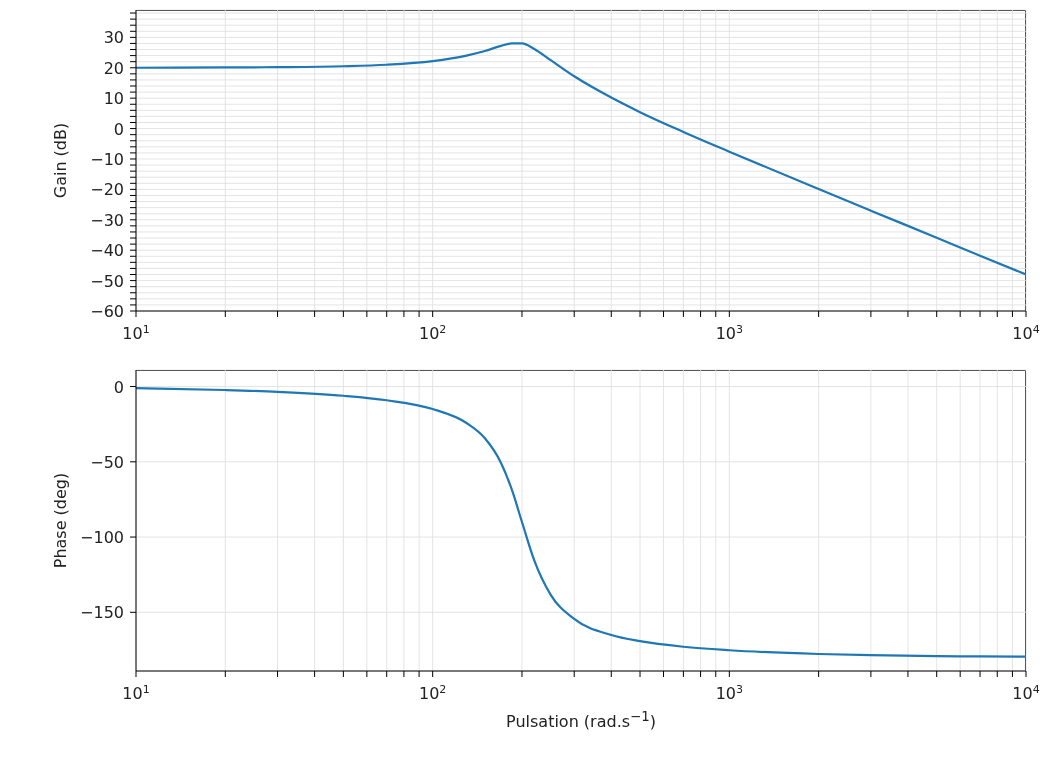 The image size is (1051, 771). I want to click on y-tick-label: 10, so click(113, 99).